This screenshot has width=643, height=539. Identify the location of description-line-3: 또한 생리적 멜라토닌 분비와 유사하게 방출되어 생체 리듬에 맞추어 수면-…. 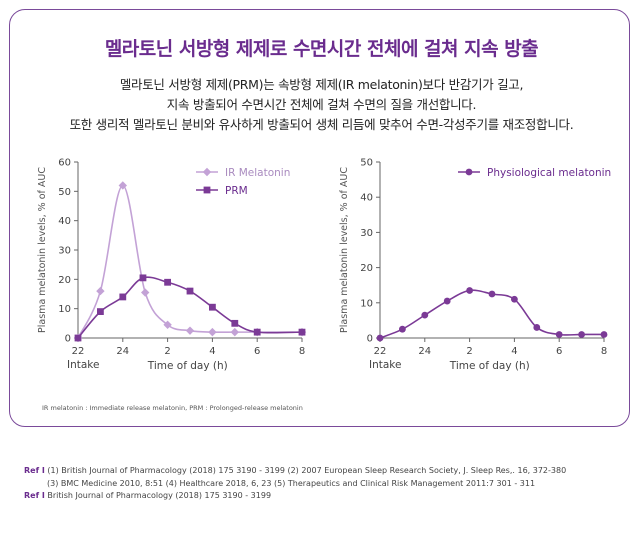
(321, 124).